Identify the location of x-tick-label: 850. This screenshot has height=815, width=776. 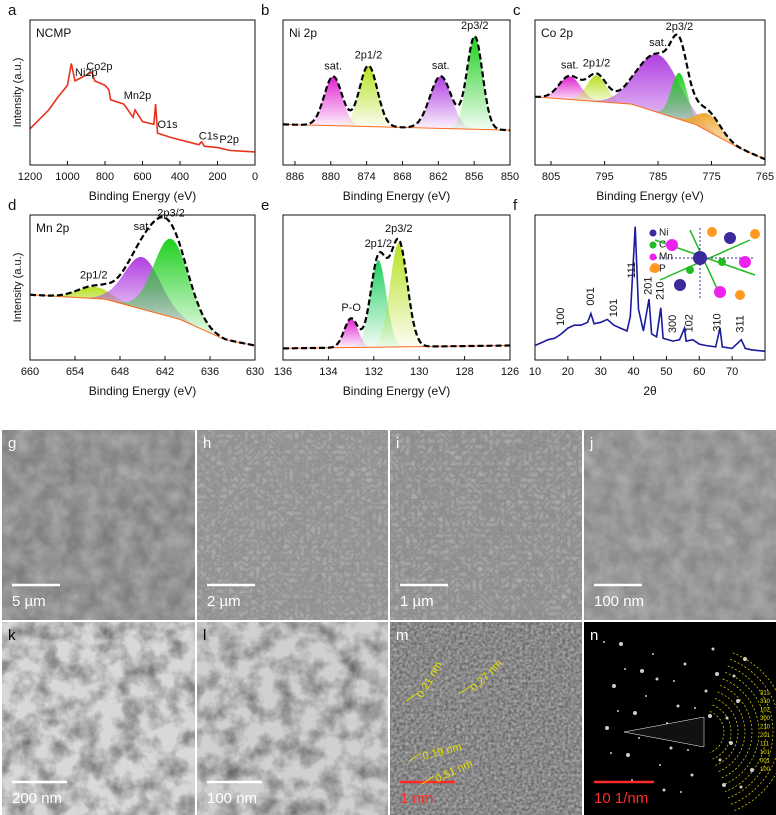
(510, 177).